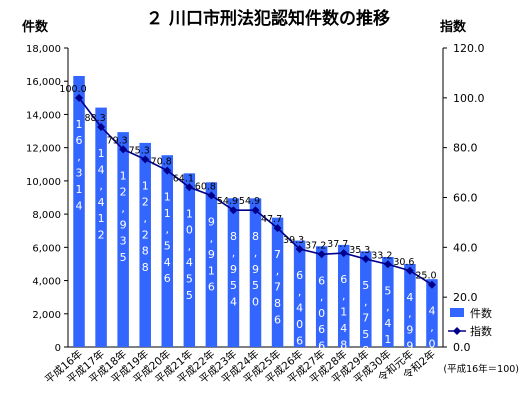 The width and height of the screenshot is (526, 413). Describe the element at coordinates (161, 162) in the screenshot. I see `index-value-label: 70.8` at that location.